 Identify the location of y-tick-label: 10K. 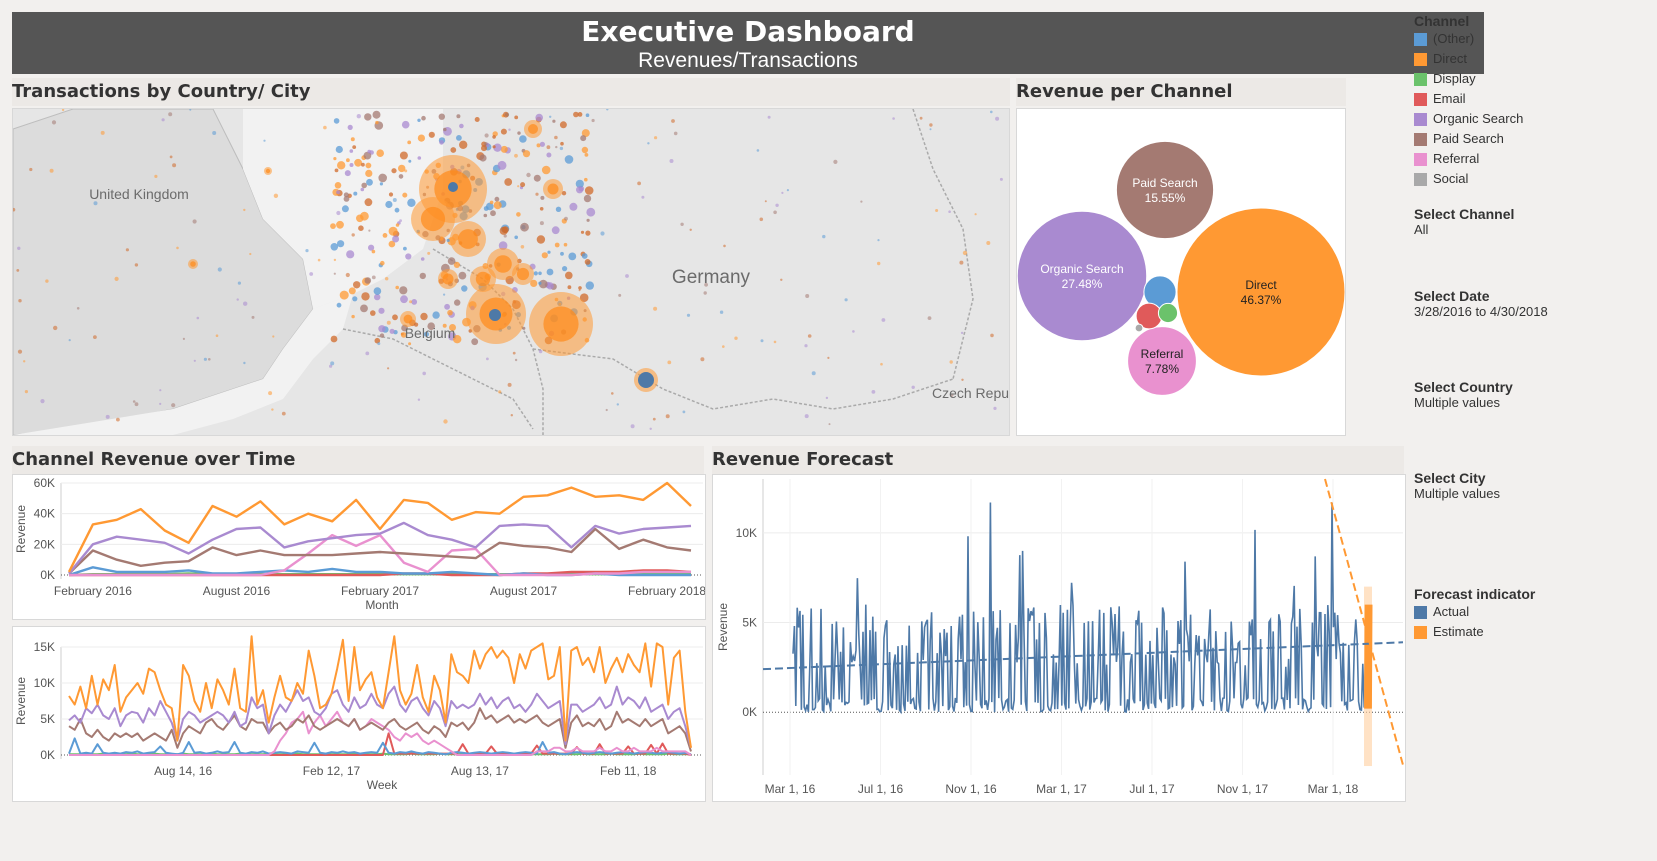
(746, 533).